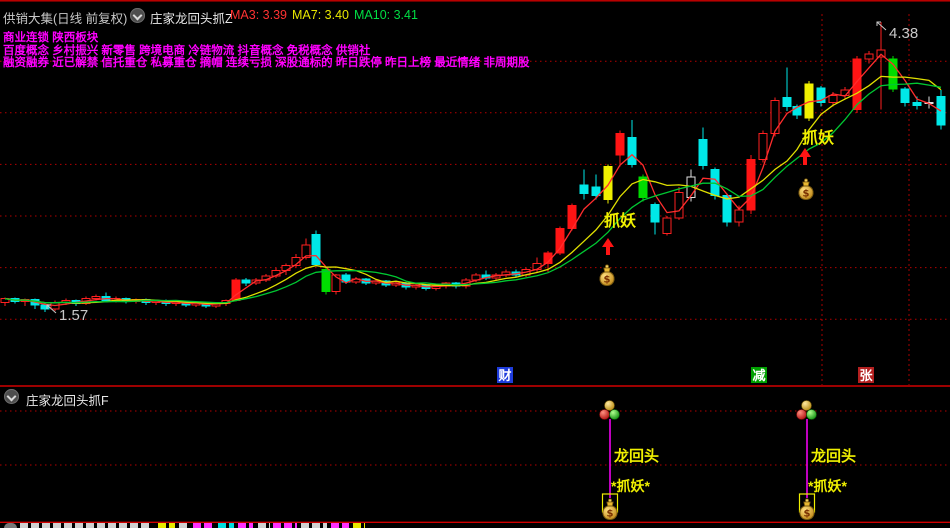 Image resolution: width=950 pixels, height=528 pixels. Describe the element at coordinates (10, 525) in the screenshot. I see `clipped-panel-icon-stub` at that location.